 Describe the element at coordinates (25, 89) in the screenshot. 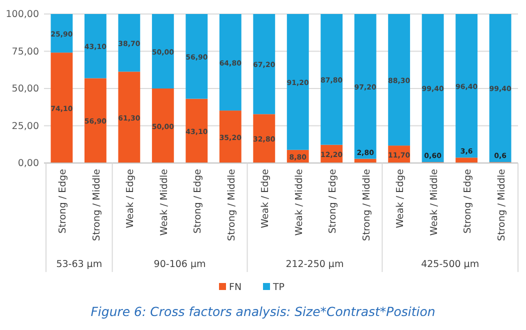

I see `y-tick-label: 50,00` at that location.